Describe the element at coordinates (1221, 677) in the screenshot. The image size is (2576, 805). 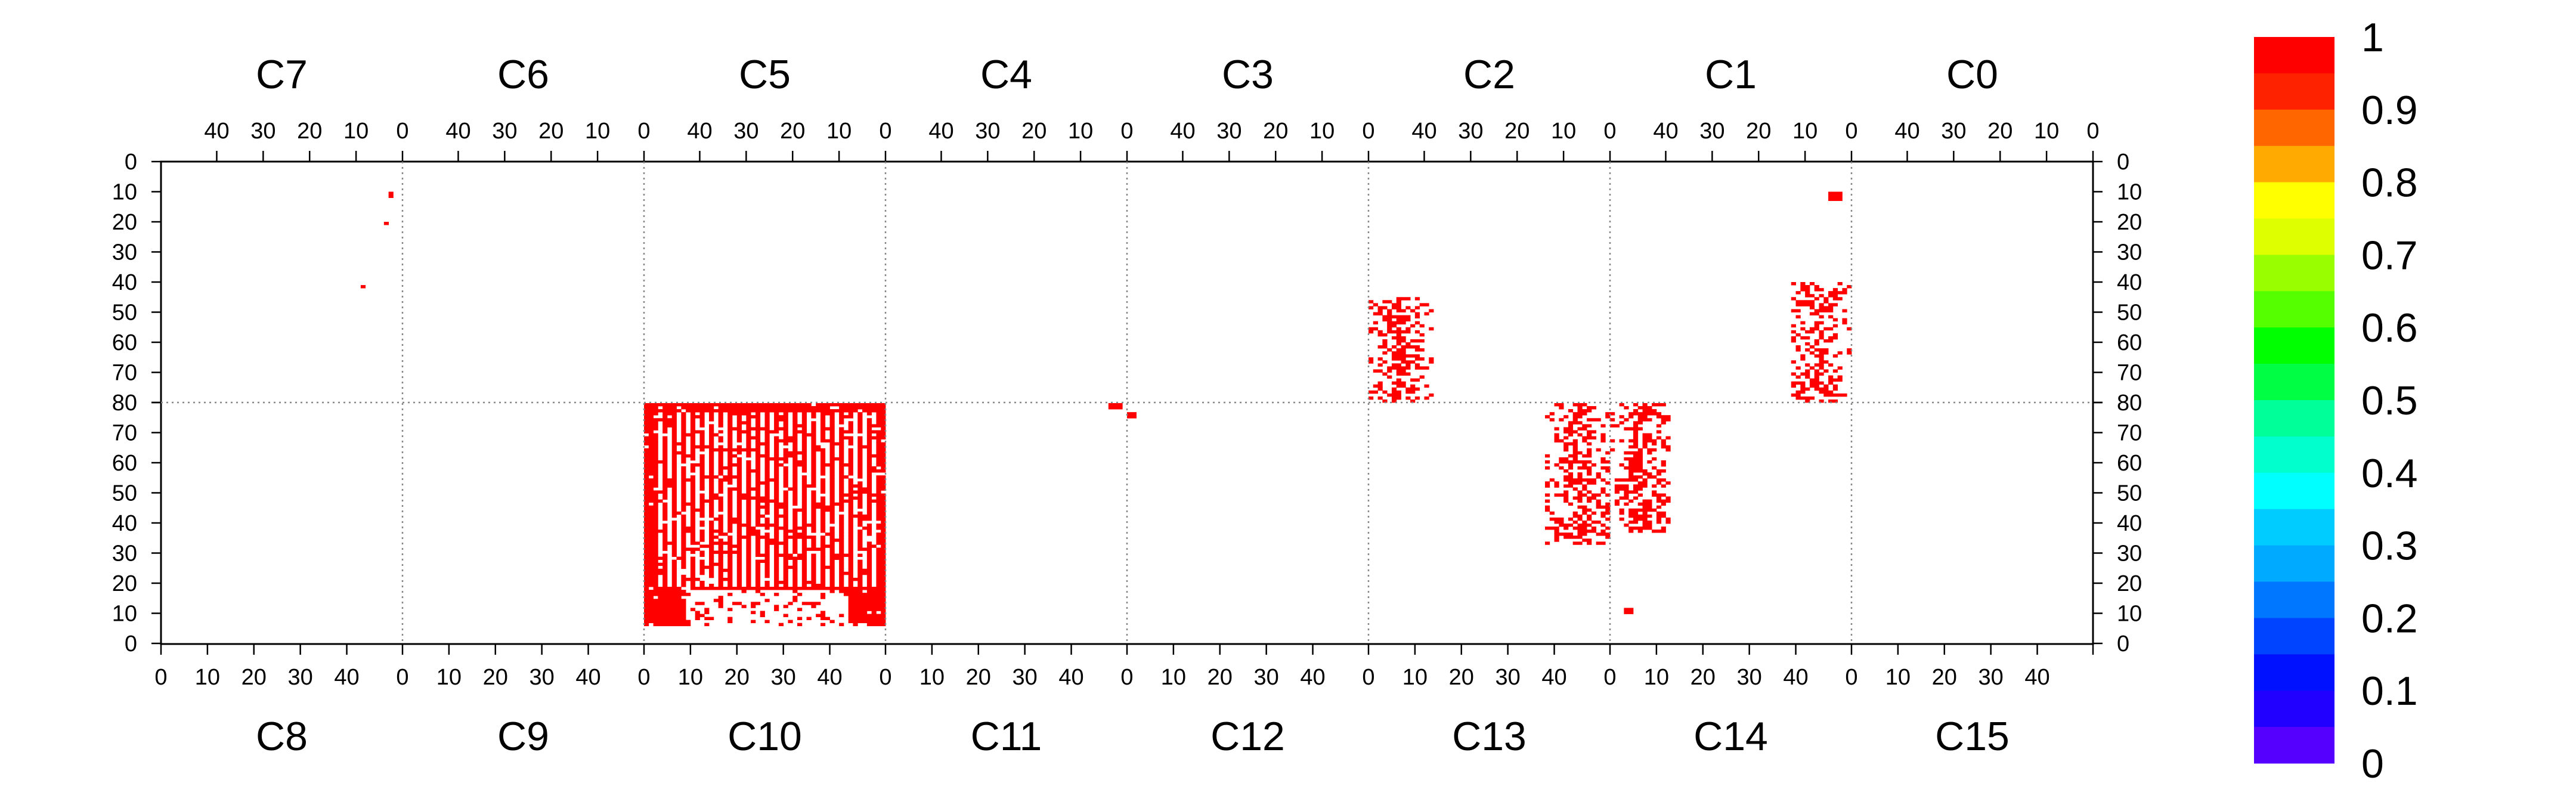
I see `x-tick-label-bottom: 20` at that location.